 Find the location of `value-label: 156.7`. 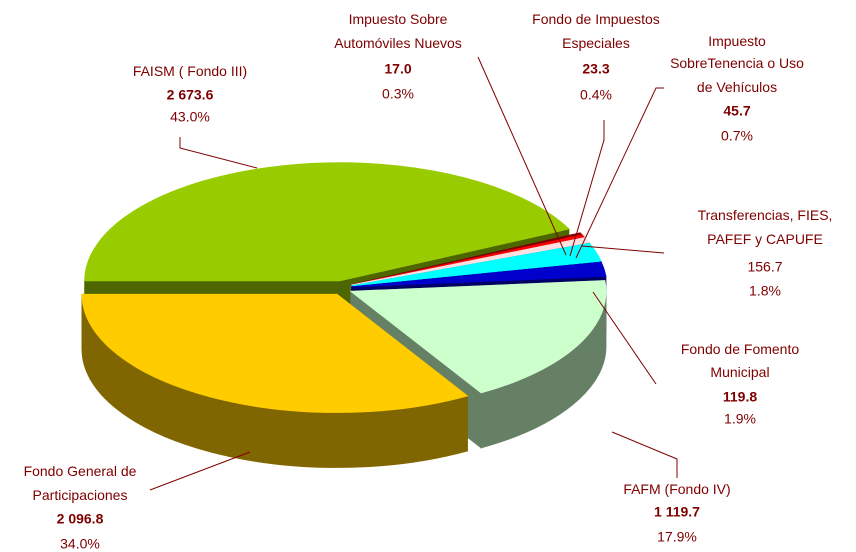

value-label: 156.7 is located at coordinates (764, 267).